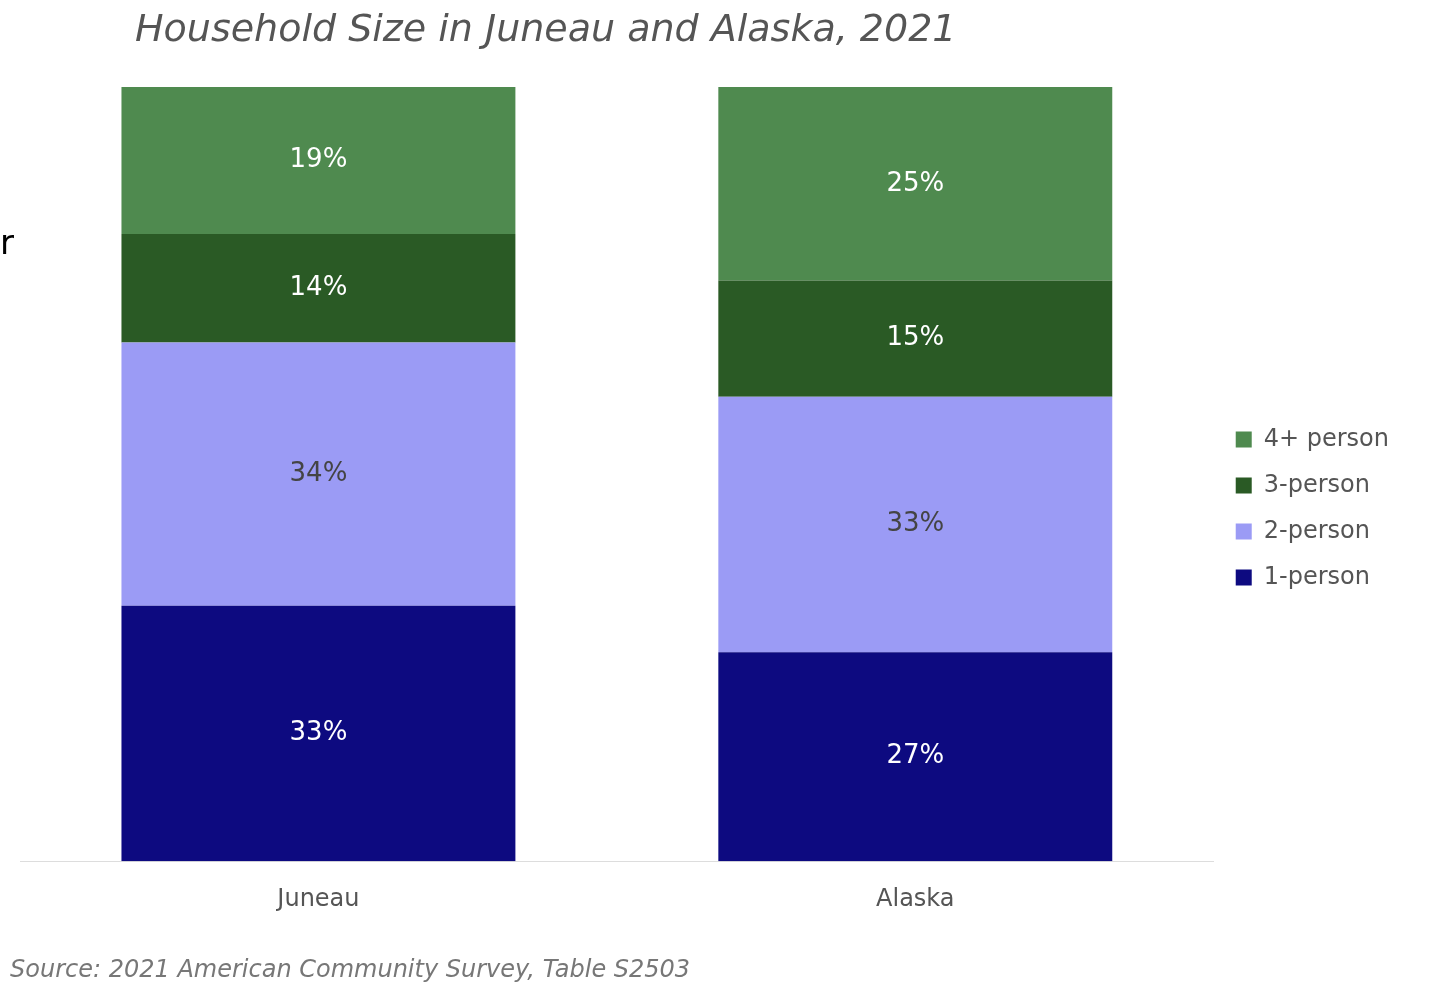 This screenshot has width=1429, height=991. What do you see at coordinates (318, 158) in the screenshot?
I see `data-label: 19%` at bounding box center [318, 158].